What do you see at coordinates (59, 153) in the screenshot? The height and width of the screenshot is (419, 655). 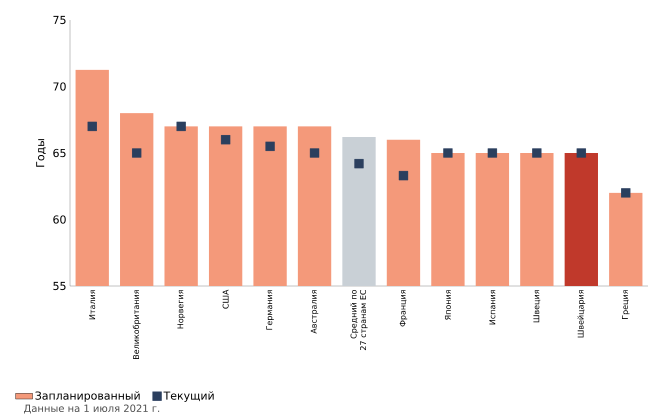 I see `y-tick-label: 65` at bounding box center [59, 153].